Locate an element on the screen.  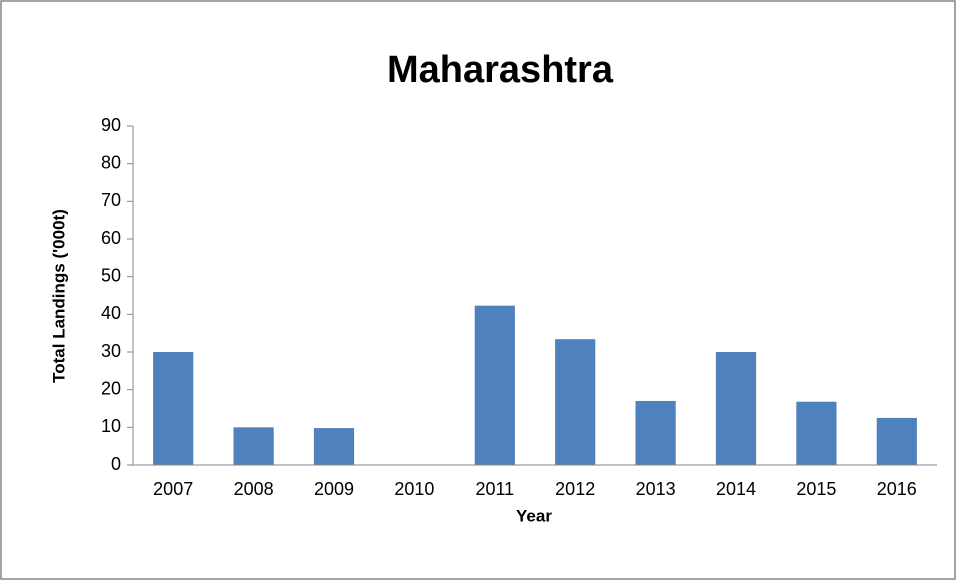
y-tick-label: 20 is located at coordinates (111, 388).